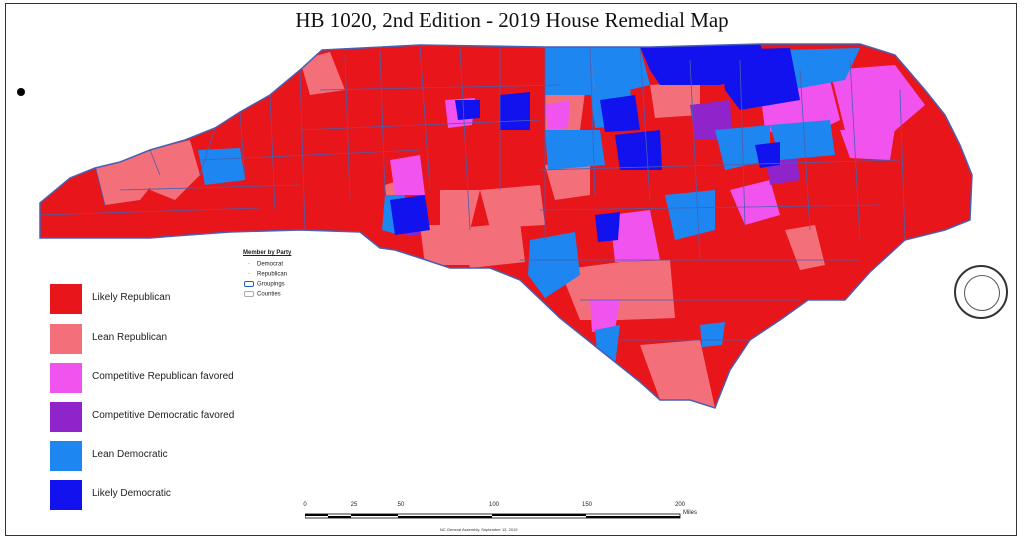 The height and width of the screenshot is (541, 1024). What do you see at coordinates (262, 295) in the screenshot?
I see `member-legend-counties: Counties` at bounding box center [262, 295].